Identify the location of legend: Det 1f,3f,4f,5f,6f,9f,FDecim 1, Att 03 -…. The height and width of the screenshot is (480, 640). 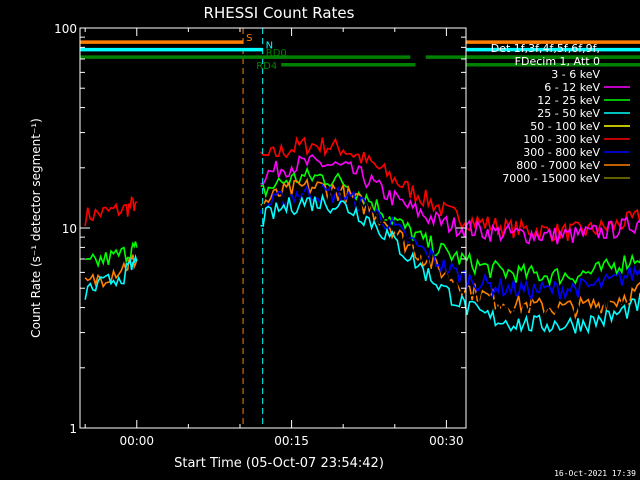
(560, 113).